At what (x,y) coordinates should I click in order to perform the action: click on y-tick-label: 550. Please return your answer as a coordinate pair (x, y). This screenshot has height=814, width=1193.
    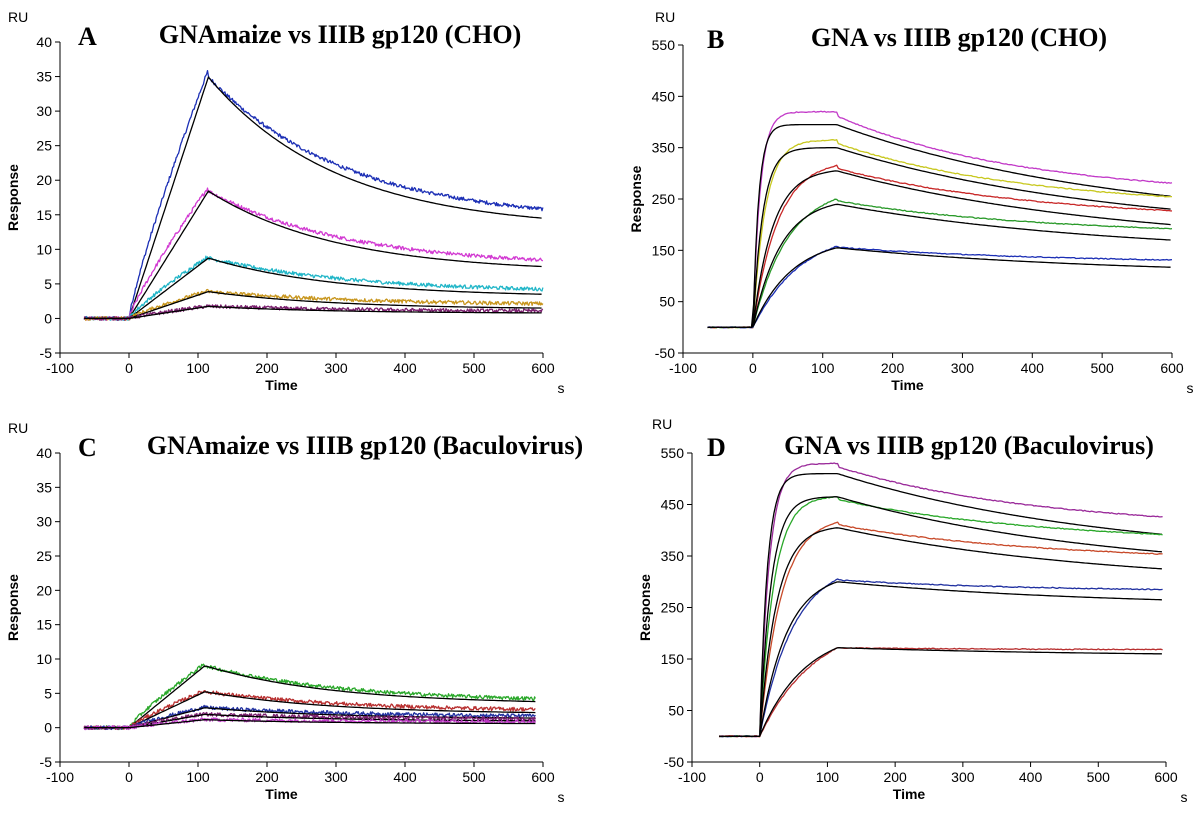
    Looking at the image, I should click on (664, 45).